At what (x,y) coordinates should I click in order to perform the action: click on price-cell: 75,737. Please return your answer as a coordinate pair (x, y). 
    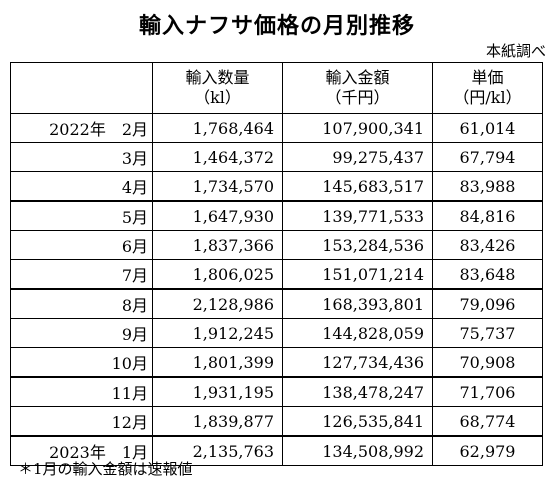
    Looking at the image, I should click on (487, 333).